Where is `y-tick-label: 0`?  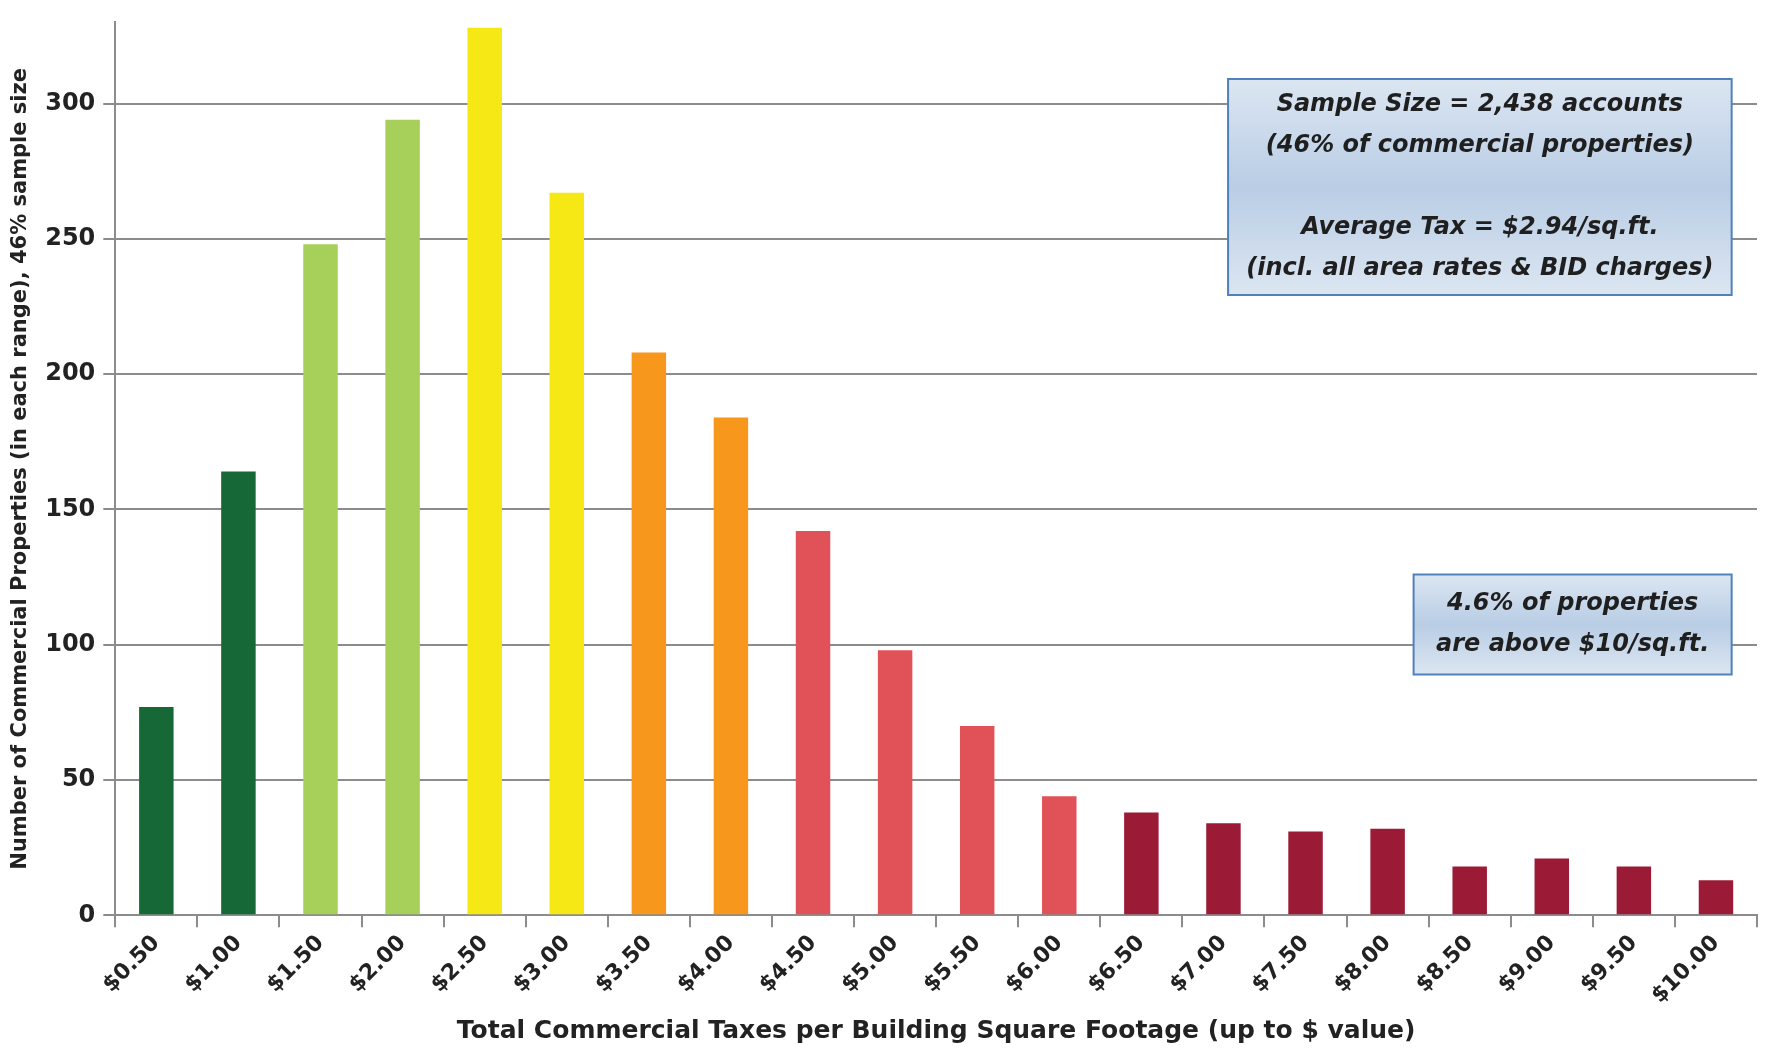
y-tick-label: 0 is located at coordinates (87, 913).